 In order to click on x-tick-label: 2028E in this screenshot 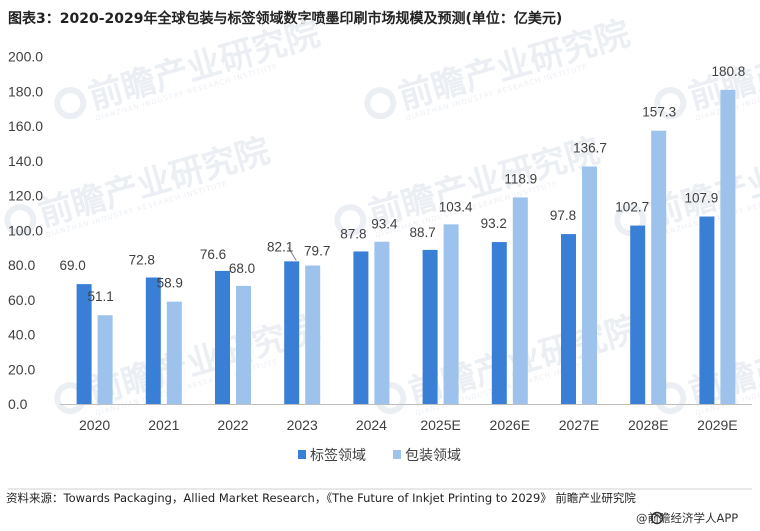, I will do `click(648, 425)`.